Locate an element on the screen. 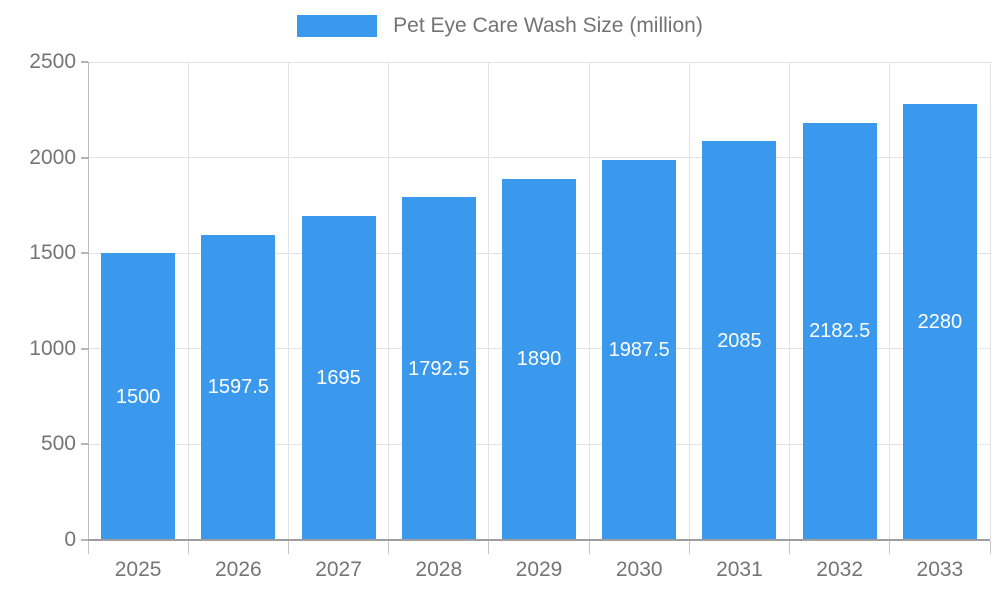 The image size is (1000, 600). legend-label: Pet Eye Care Wash Size (million) is located at coordinates (548, 25).